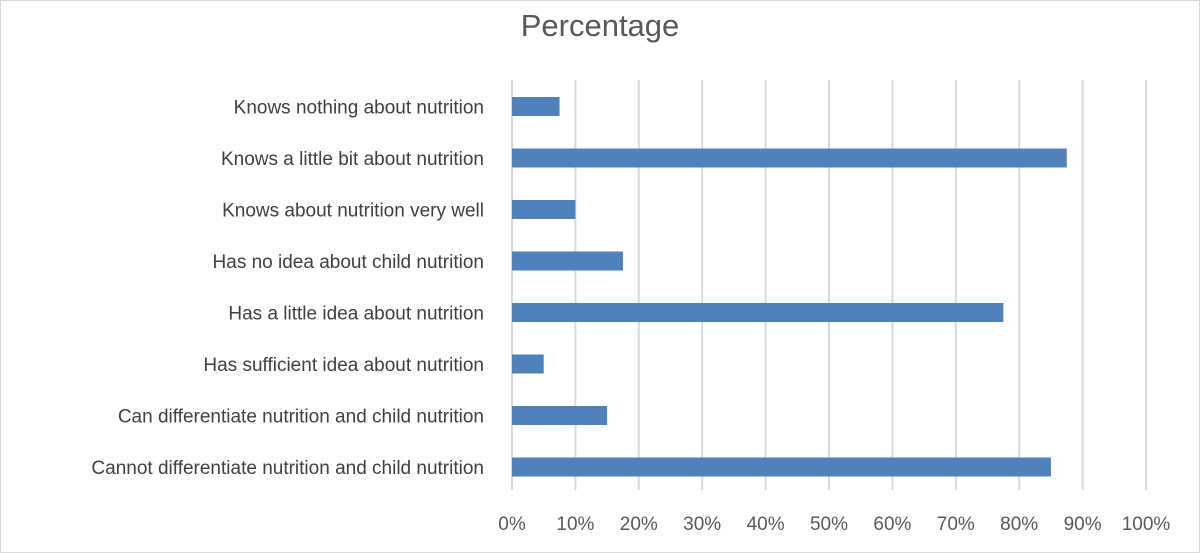  Describe the element at coordinates (348, 262) in the screenshot. I see `category-label: Has no idea about child nutrition` at that location.